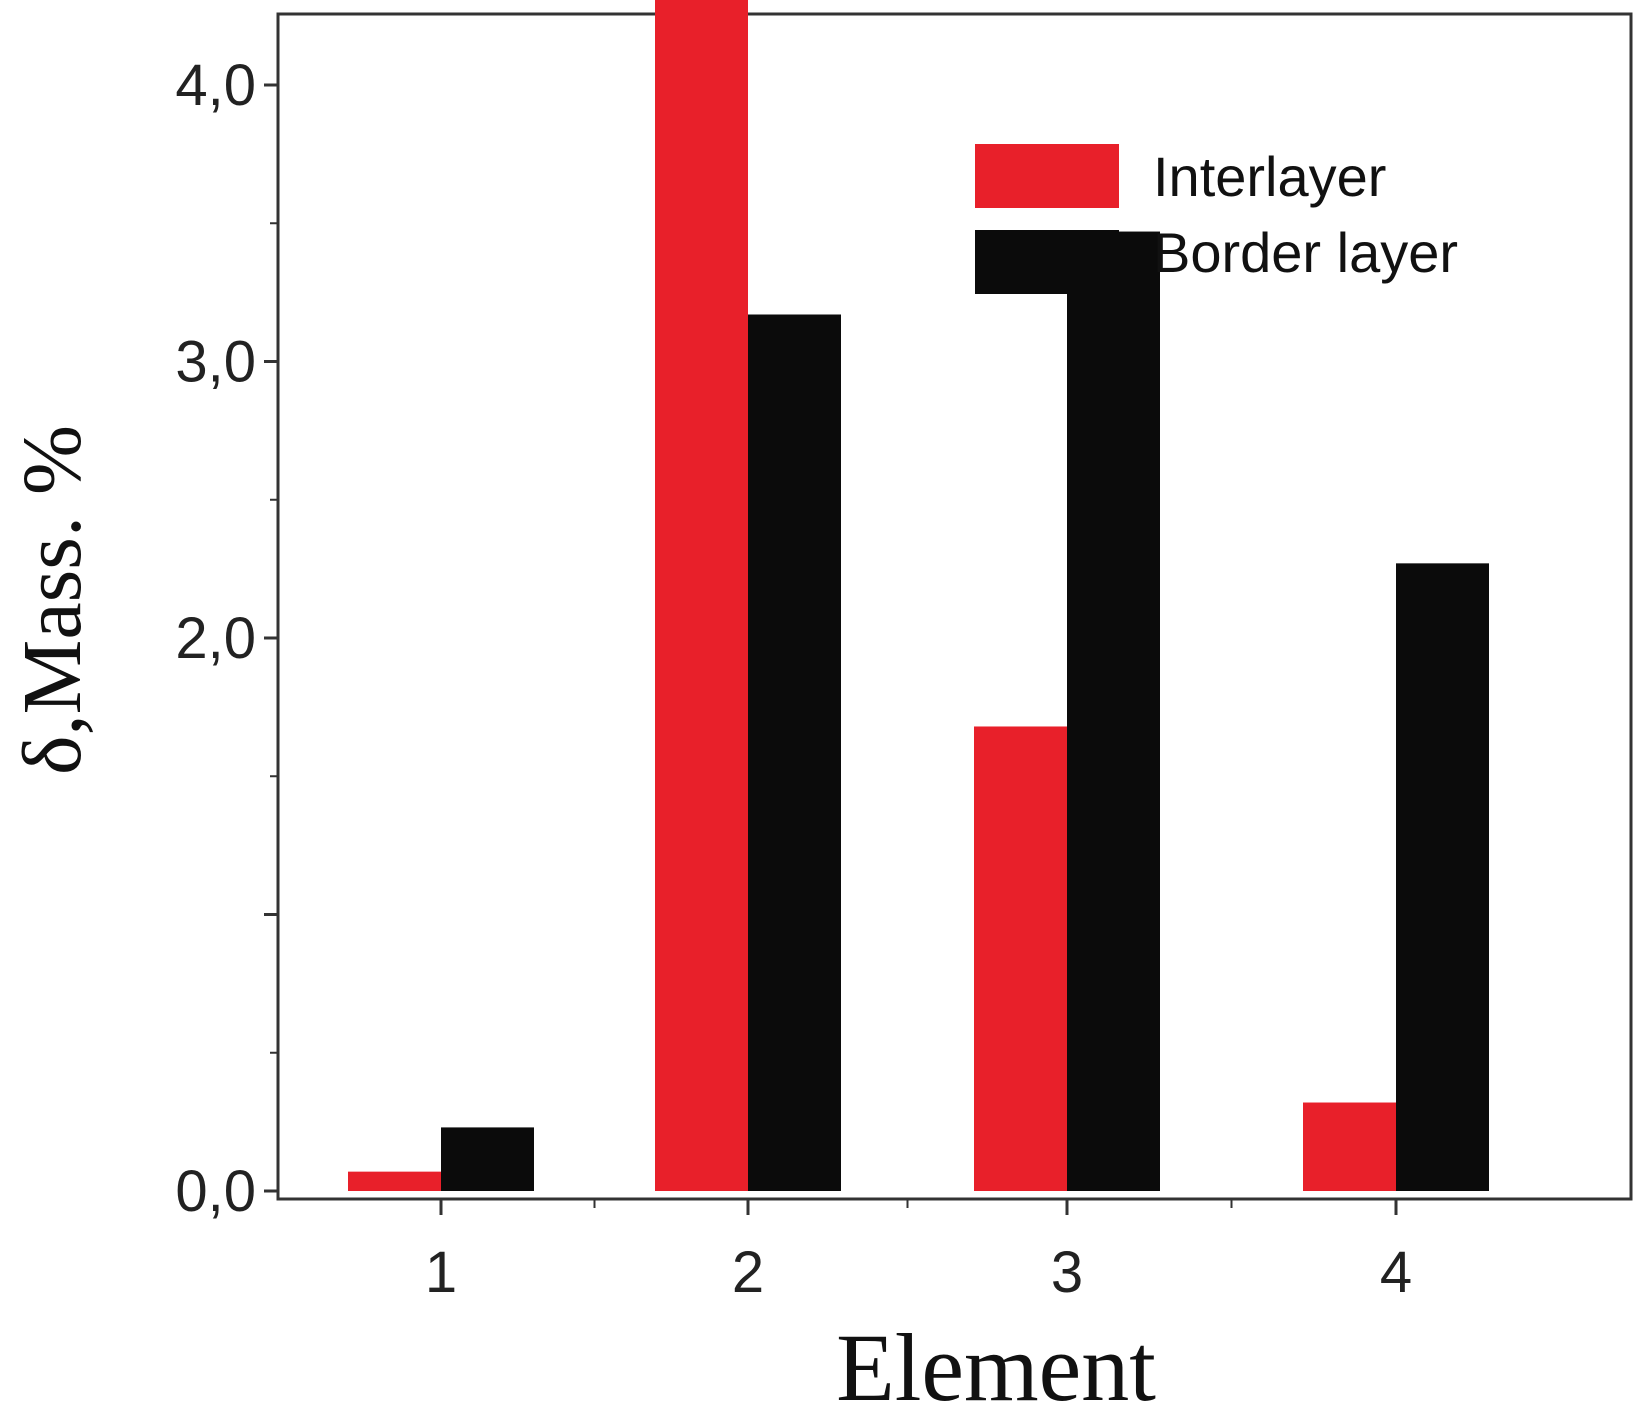 This screenshot has width=1641, height=1413. What do you see at coordinates (918, 1252) in the screenshot?
I see `x-axis-ticks: 1 2 3 4` at bounding box center [918, 1252].